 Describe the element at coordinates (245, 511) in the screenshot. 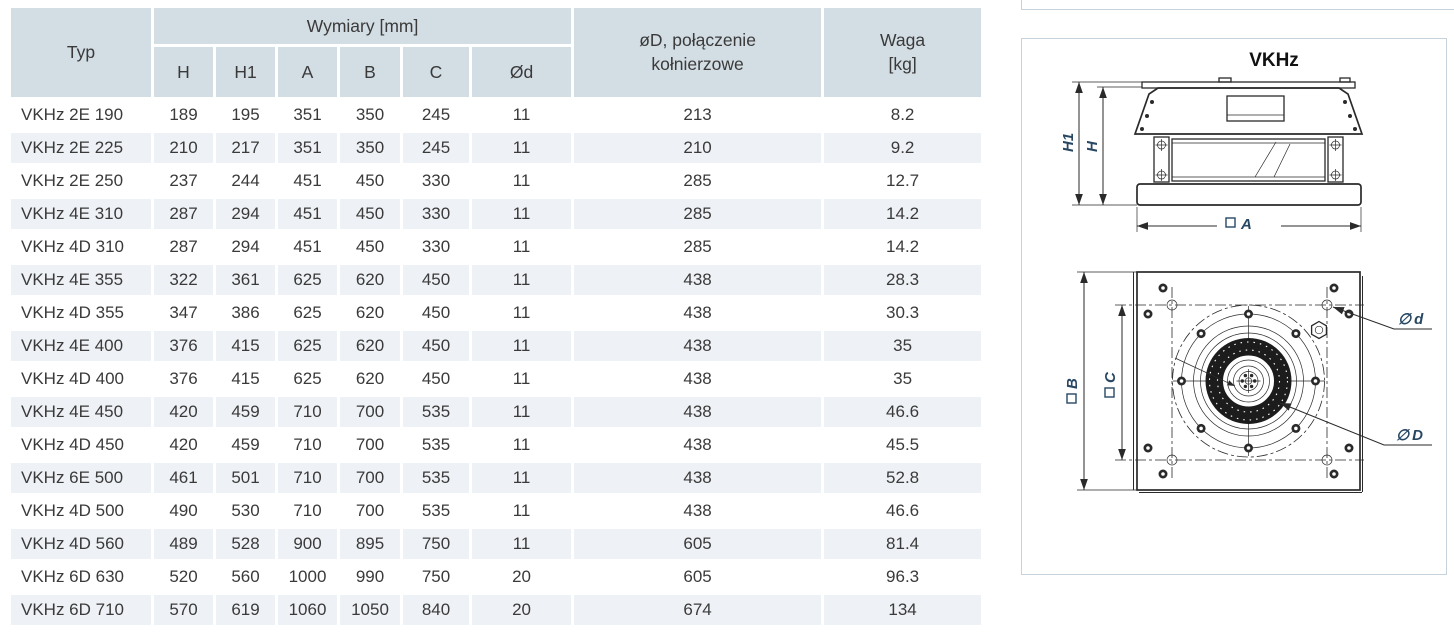

I see `cell-value: 530` at that location.